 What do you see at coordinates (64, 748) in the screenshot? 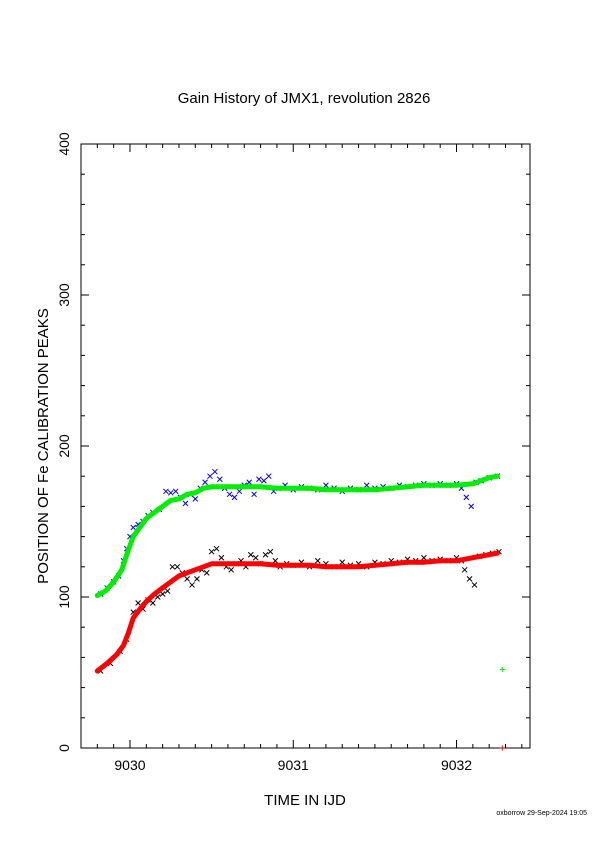
I see `y-tick-label: 0` at bounding box center [64, 748].